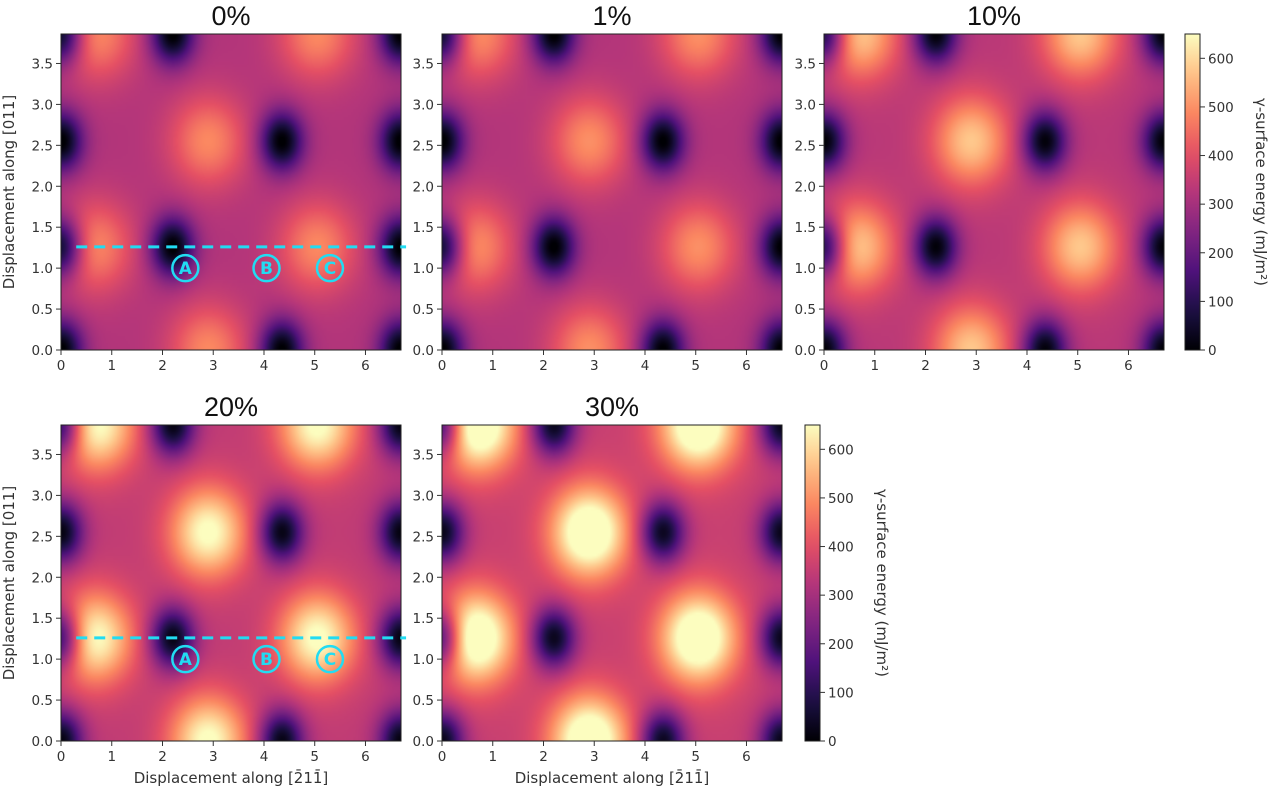  I want to click on colorbar-tick-label: 500, so click(1221, 108).